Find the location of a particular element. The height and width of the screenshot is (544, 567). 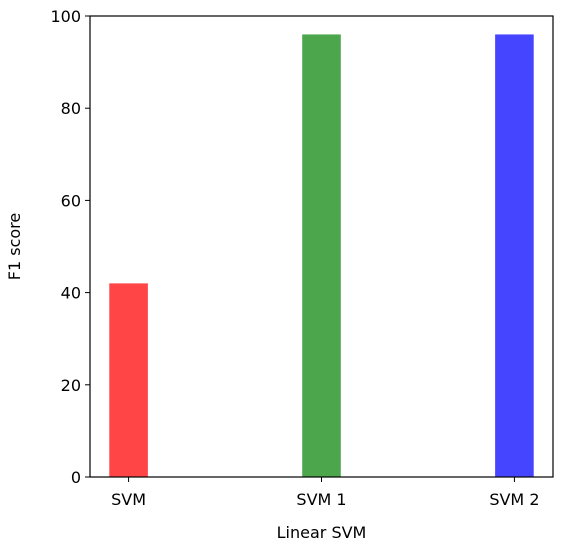

bar-svm is located at coordinates (128, 380).